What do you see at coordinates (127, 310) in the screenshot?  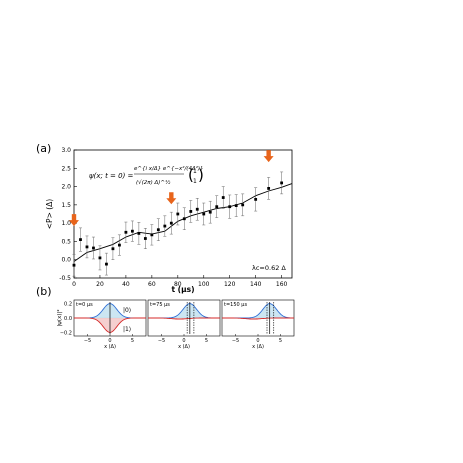 I see `state0-label: |0⟩` at bounding box center [127, 310].